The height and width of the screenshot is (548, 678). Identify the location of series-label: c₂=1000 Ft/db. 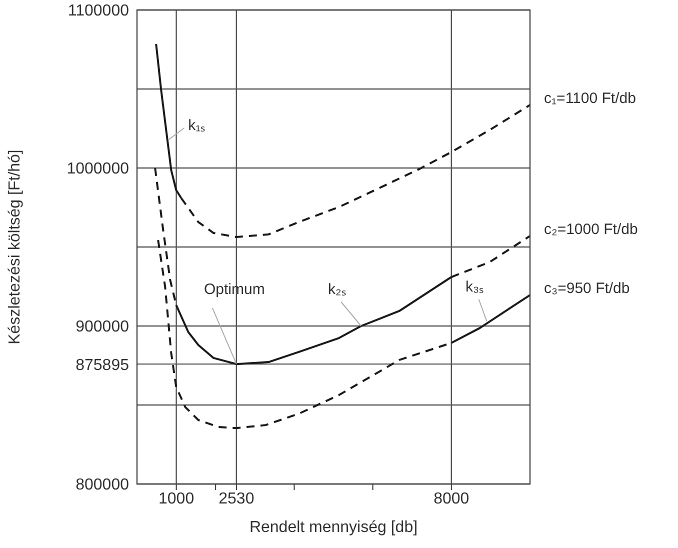
(591, 229).